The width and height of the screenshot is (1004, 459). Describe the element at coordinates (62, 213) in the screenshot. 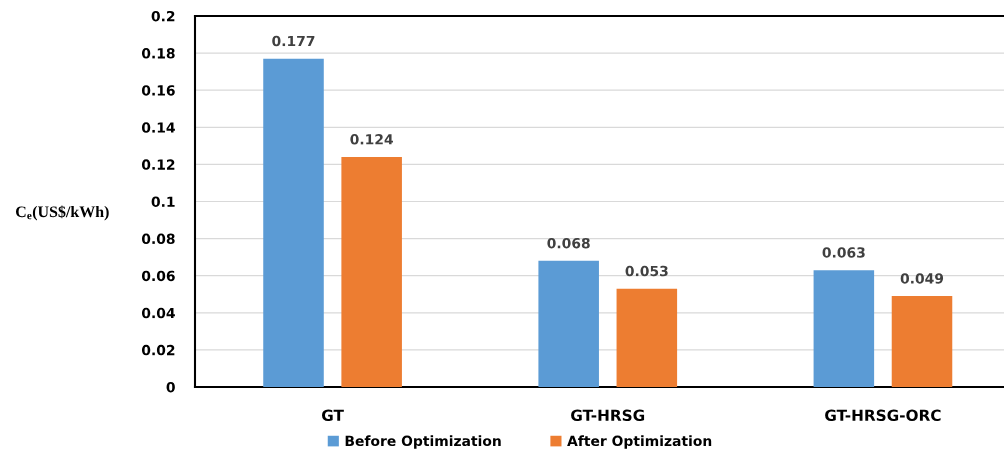

I see `y-axis-title: C$_{e}$(US$/kWh)` at that location.